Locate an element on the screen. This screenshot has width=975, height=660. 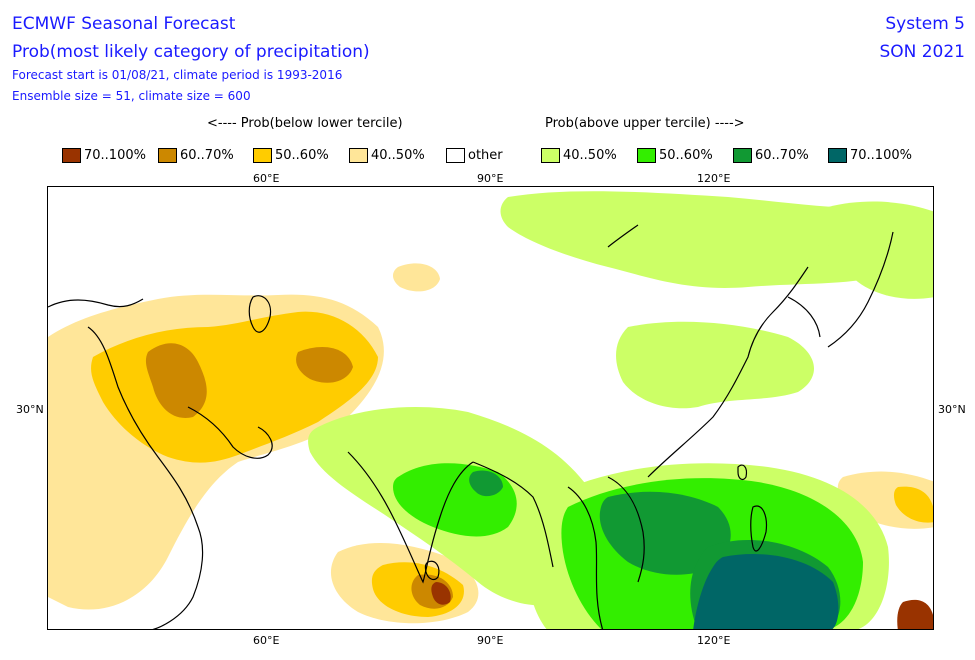
region-40-50-above-japan is located at coordinates (878, 250).